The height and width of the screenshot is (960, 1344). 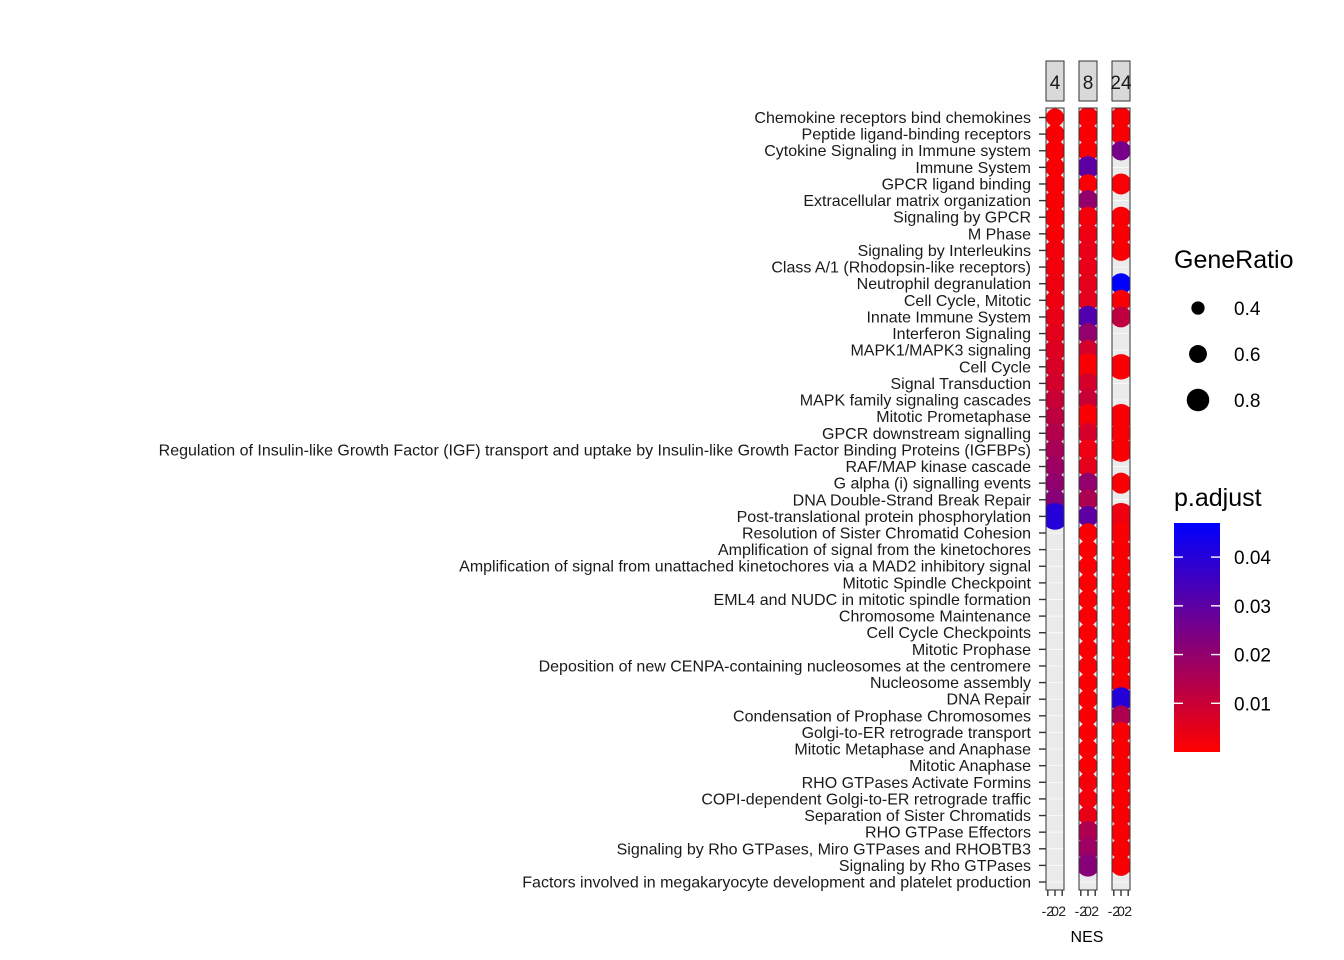 I want to click on padjust-legend: p.adjust 0.04 0.03 0.02 0.01, so click(x=1222, y=618).